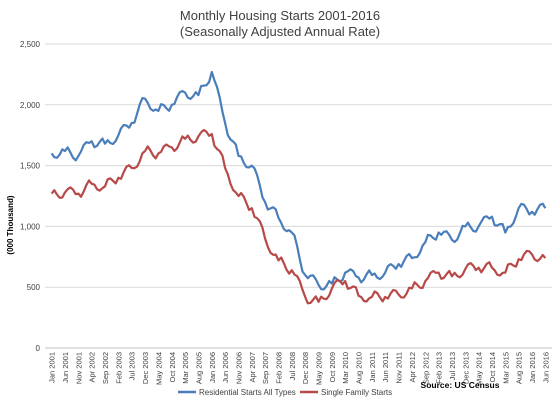 The image size is (559, 406). I want to click on x-tick-label: Oct 2004, so click(172, 367).